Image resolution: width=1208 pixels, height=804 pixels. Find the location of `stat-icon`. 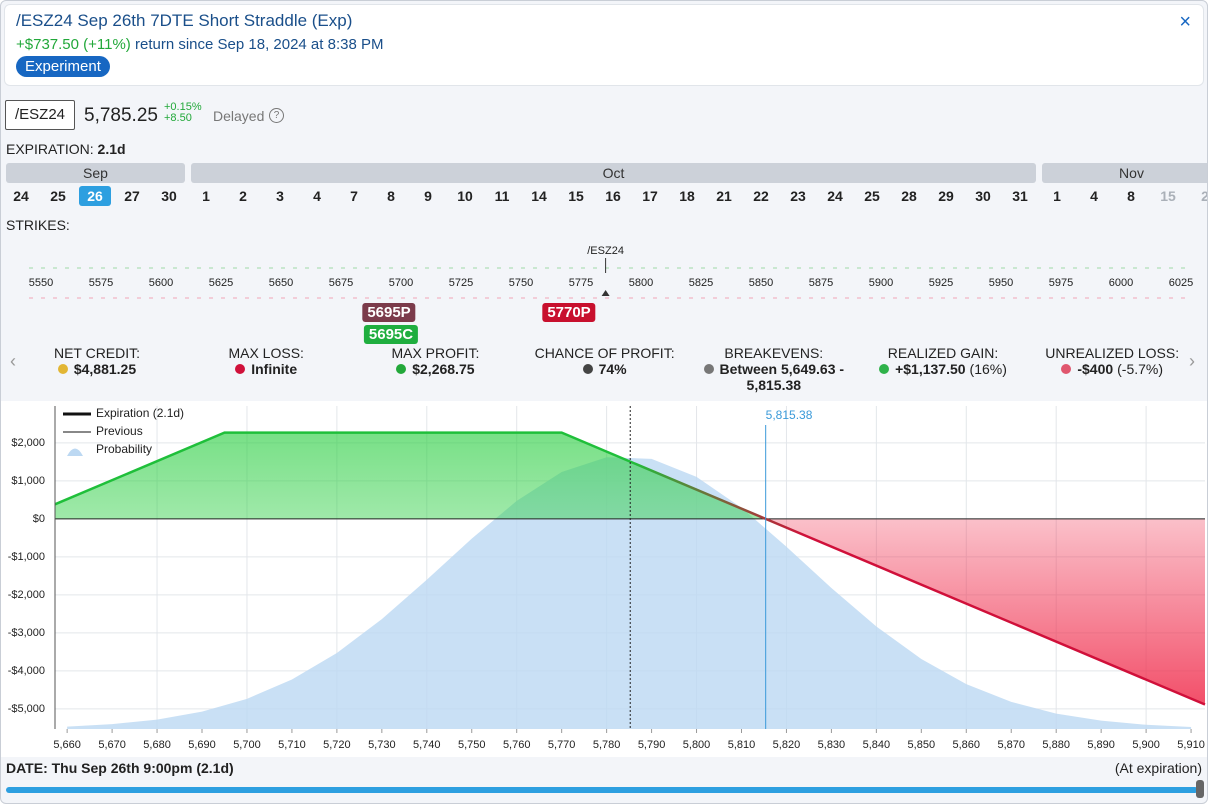

stat-icon is located at coordinates (62, 369).